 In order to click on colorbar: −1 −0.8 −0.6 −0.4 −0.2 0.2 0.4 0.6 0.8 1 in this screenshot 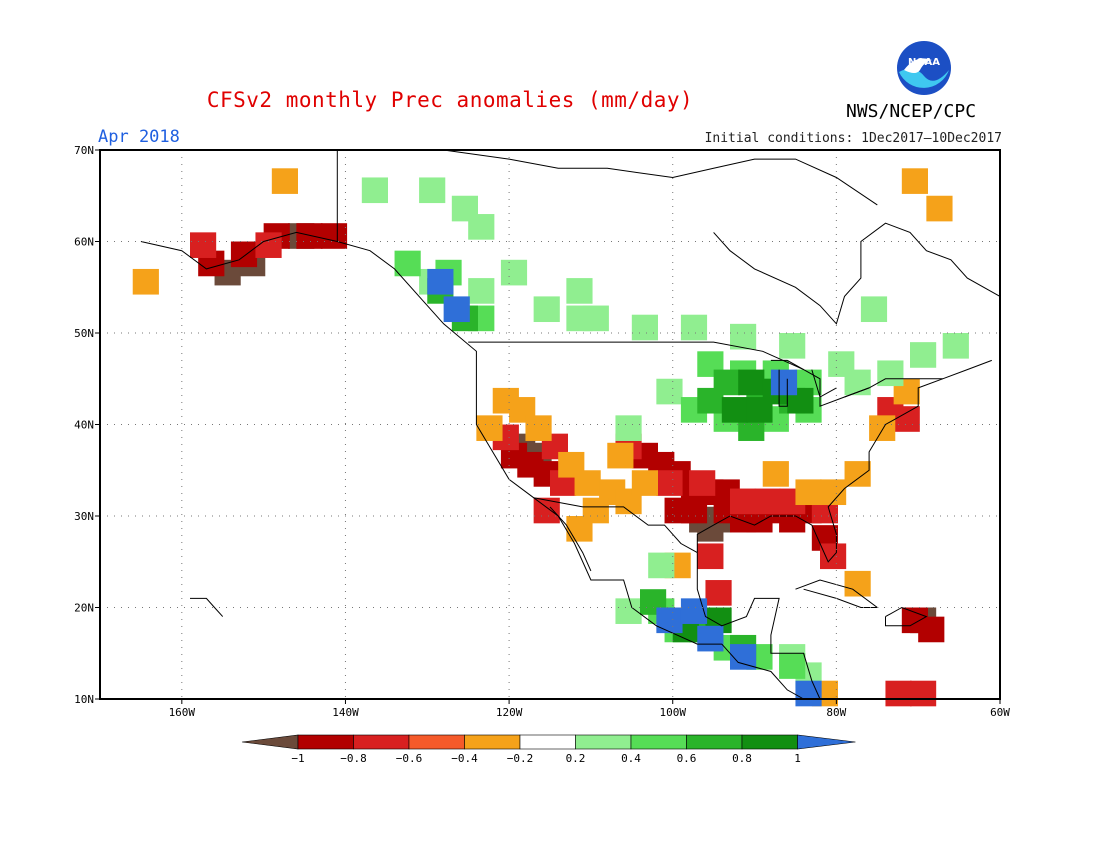, I will do `click(548, 749)`.